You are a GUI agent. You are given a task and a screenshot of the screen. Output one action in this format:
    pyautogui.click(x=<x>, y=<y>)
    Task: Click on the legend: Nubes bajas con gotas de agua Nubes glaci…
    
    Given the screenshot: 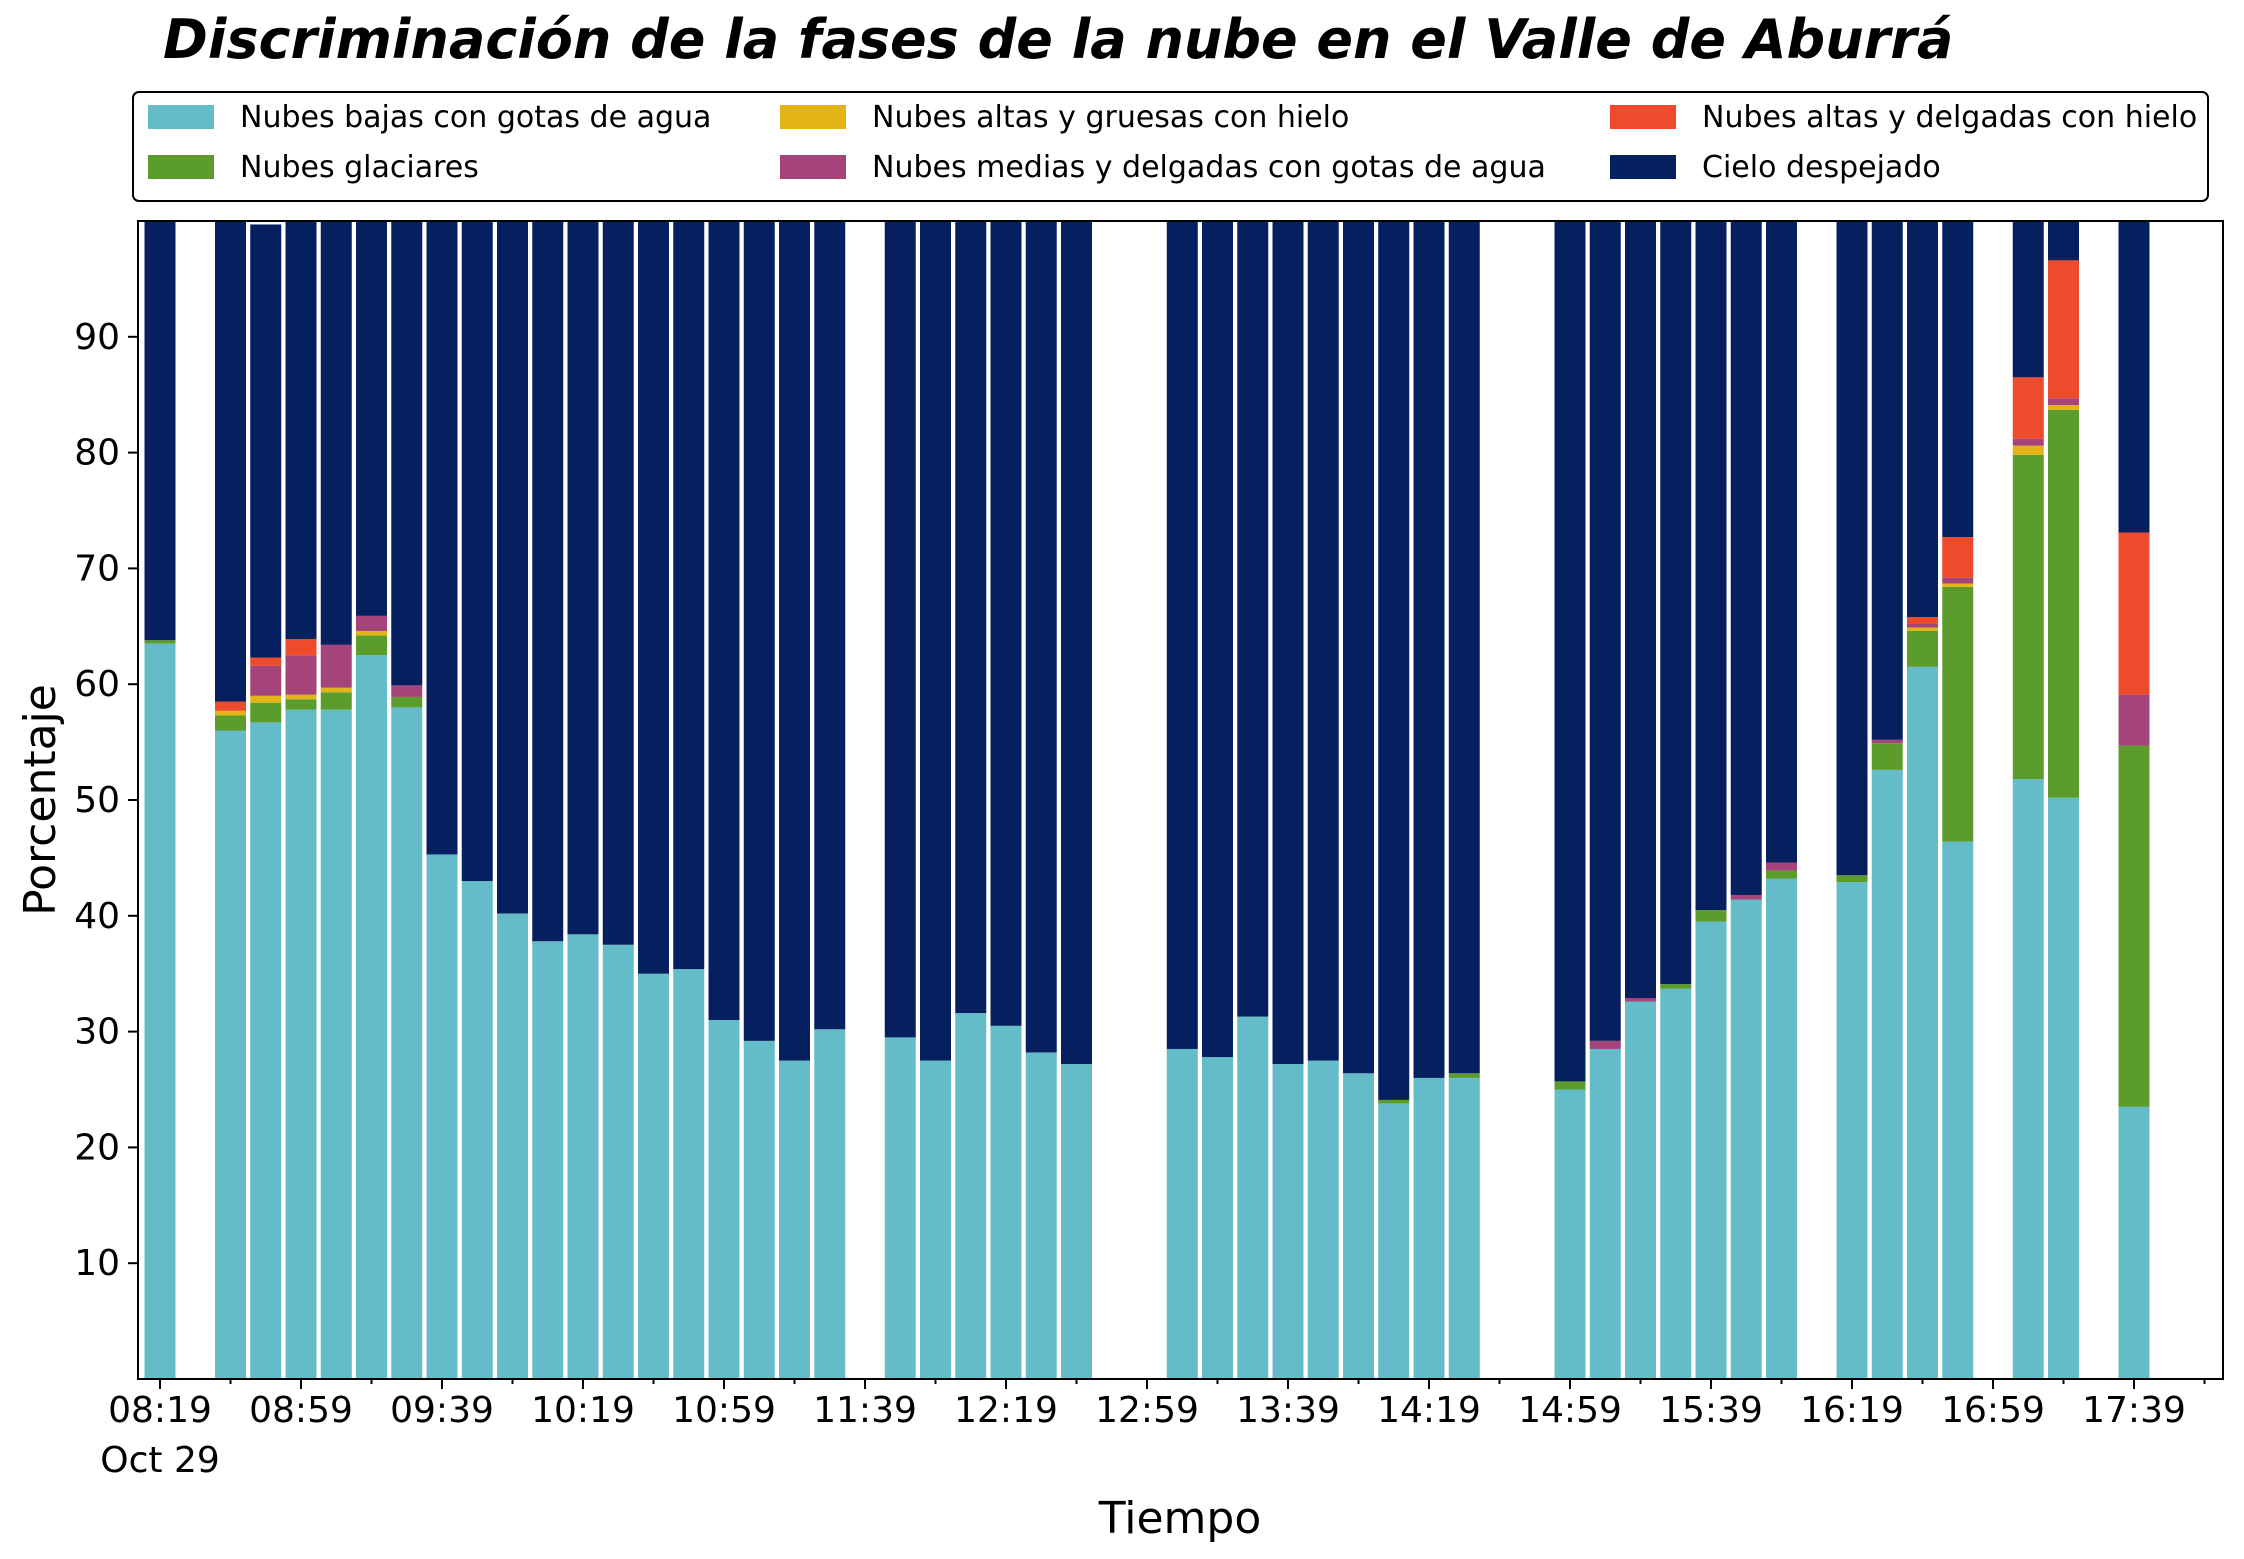 What is the action you would take?
    pyautogui.click(x=1170, y=146)
    